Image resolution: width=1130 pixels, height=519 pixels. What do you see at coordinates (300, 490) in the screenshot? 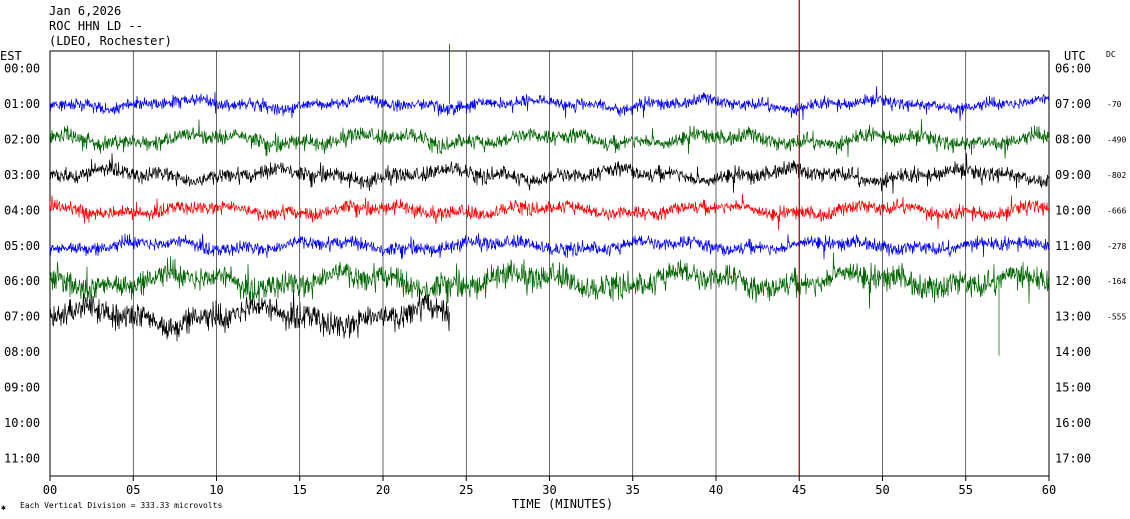
I see `x-tick-label-15: 15` at bounding box center [300, 490].